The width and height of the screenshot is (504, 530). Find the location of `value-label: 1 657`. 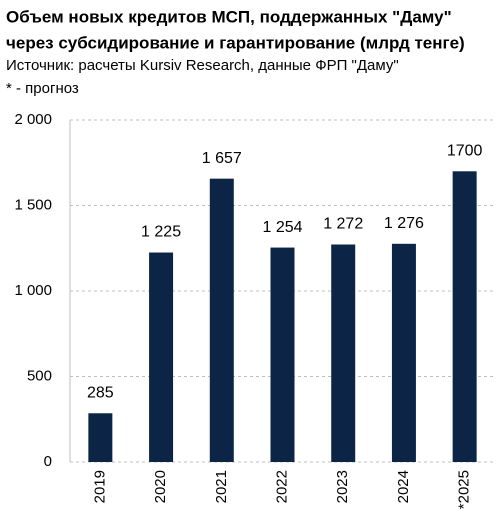

value-label: 1 657 is located at coordinates (222, 158).